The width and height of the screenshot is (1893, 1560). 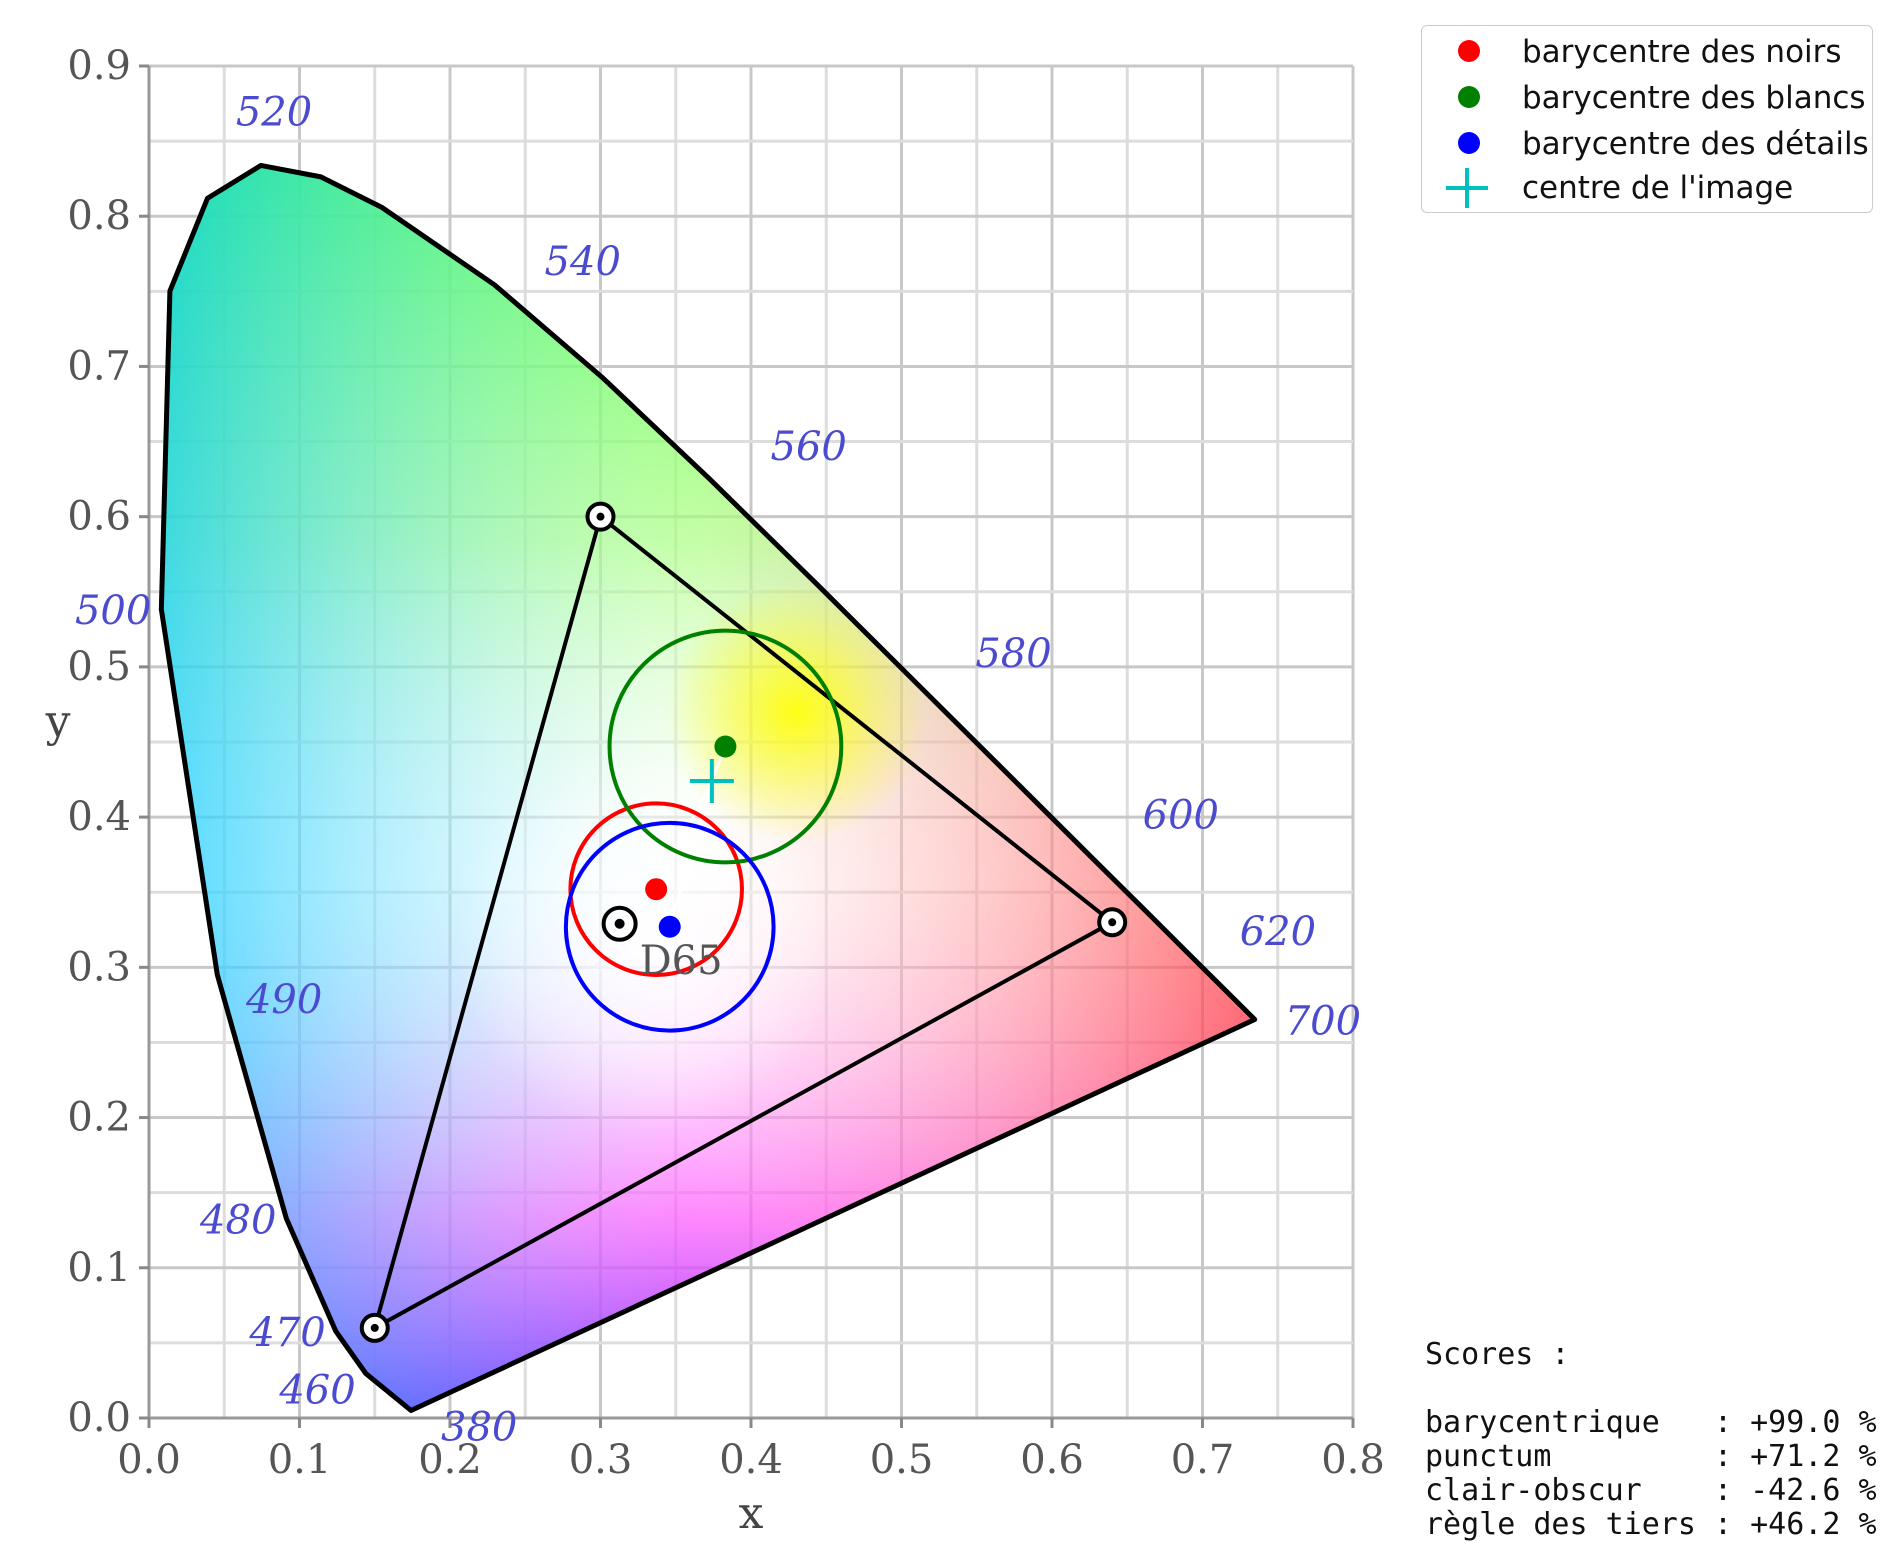 What do you see at coordinates (58, 721) in the screenshot?
I see `y-axis-label: y` at bounding box center [58, 721].